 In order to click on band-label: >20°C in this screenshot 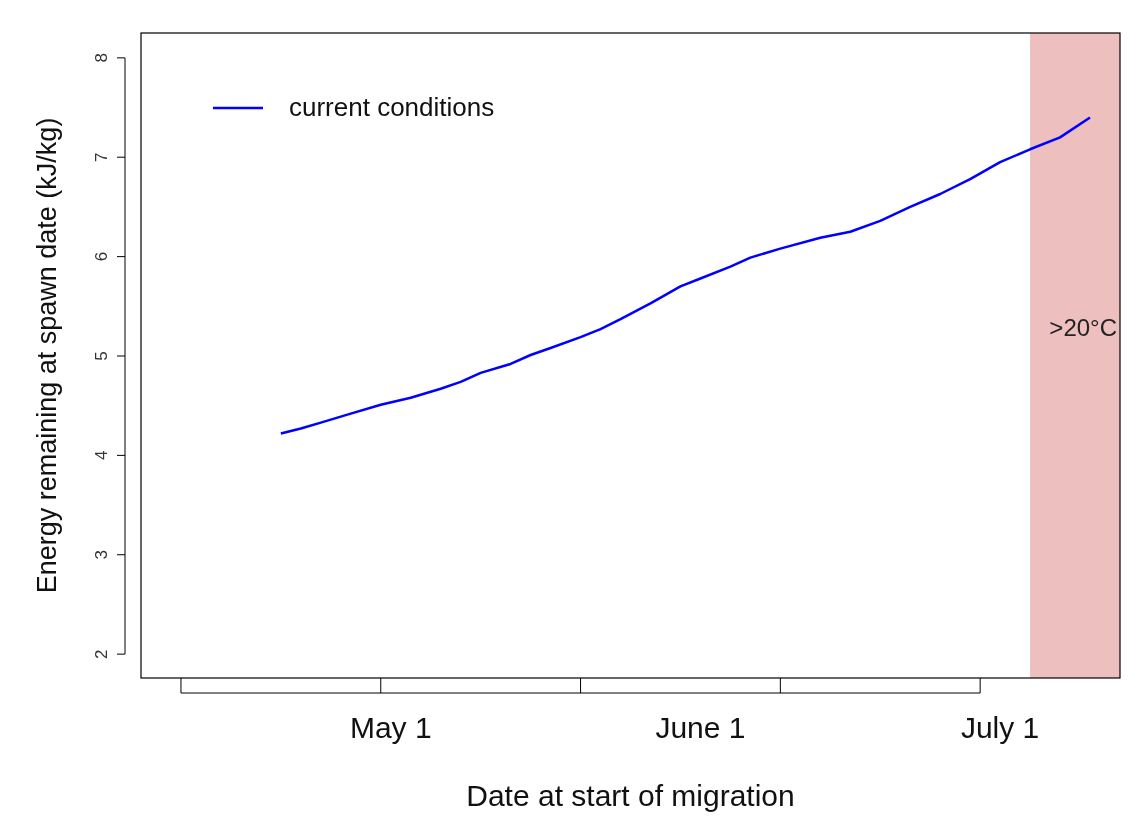, I will do `click(1083, 327)`.